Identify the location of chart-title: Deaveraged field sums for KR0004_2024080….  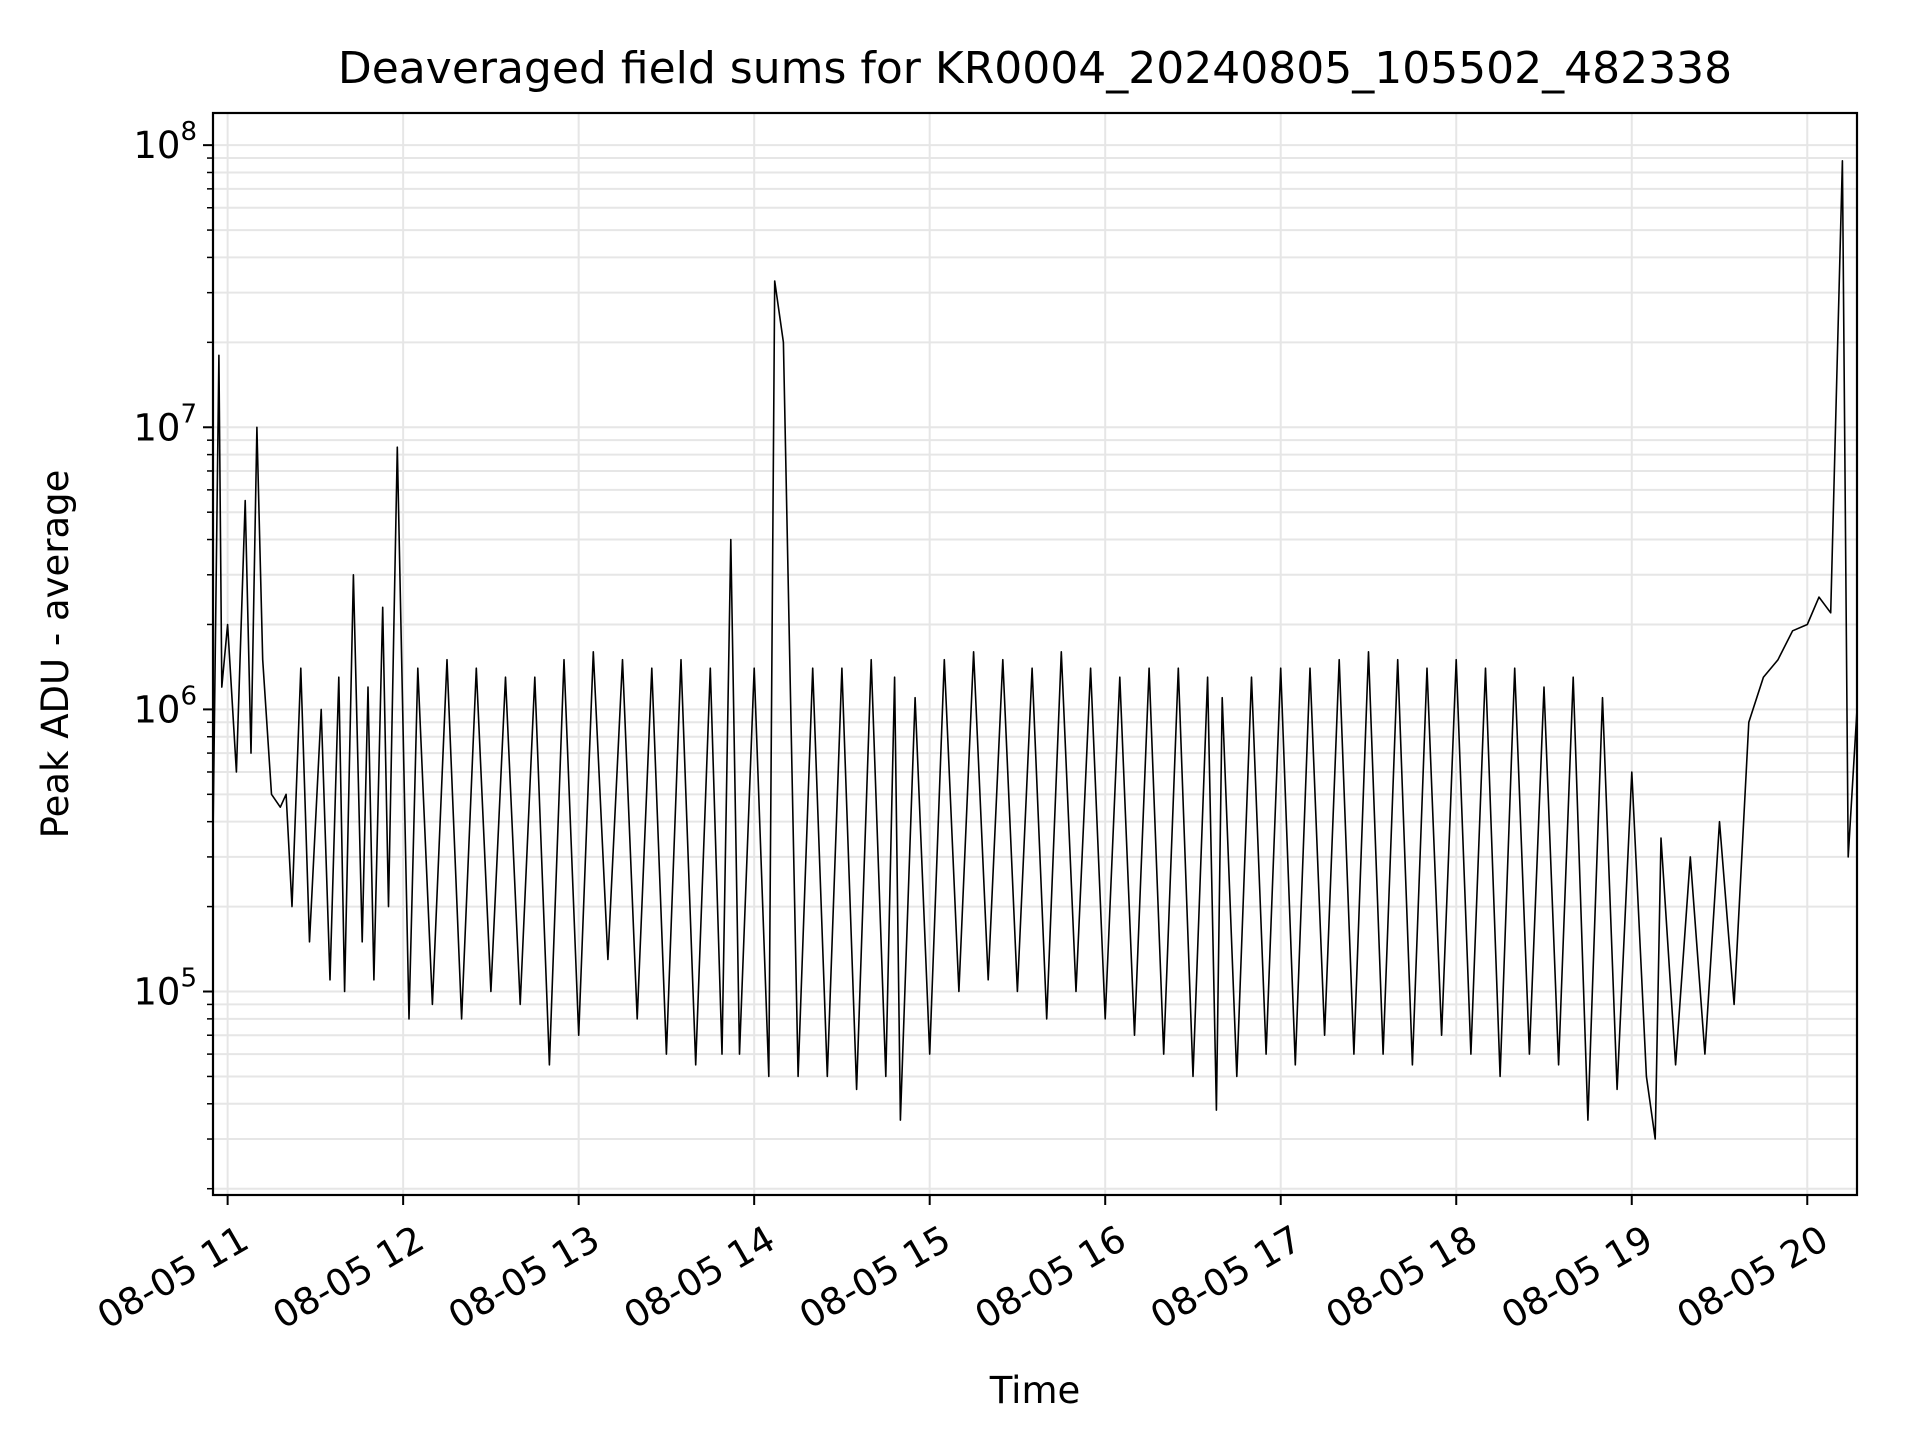
(1035, 68).